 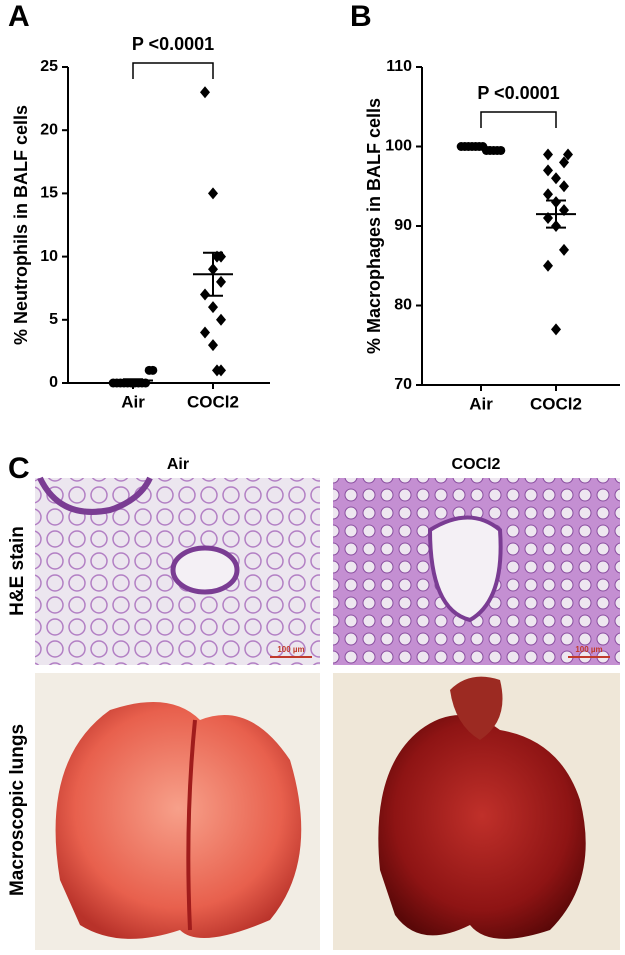 What do you see at coordinates (53, 382) in the screenshot?
I see `y-tick-label: 0` at bounding box center [53, 382].